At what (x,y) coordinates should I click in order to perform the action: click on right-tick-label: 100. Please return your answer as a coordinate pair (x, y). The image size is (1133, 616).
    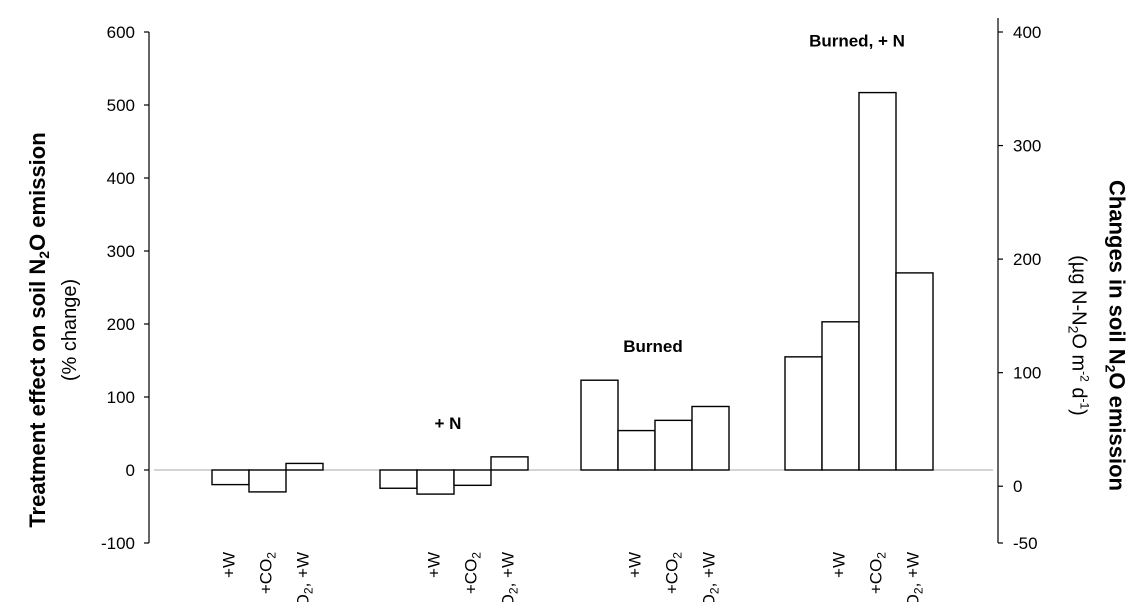
    Looking at the image, I should click on (1027, 373).